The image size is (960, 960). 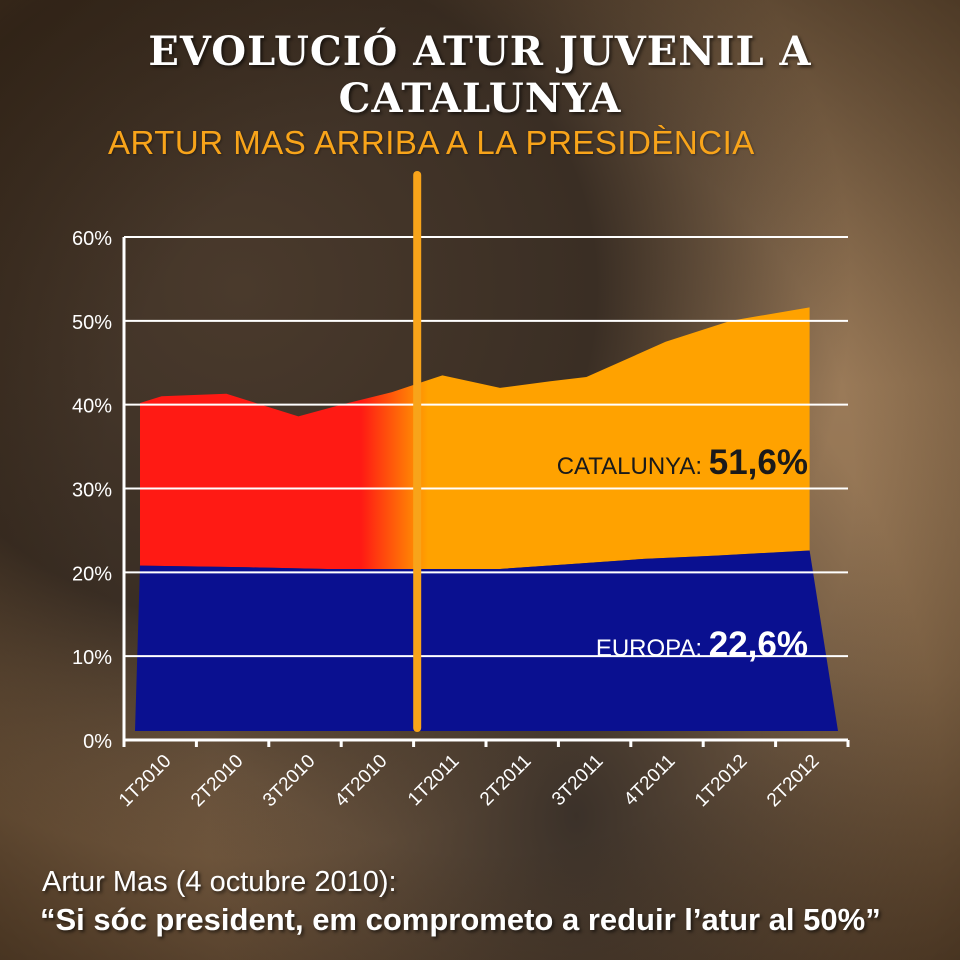 What do you see at coordinates (361, 781) in the screenshot?
I see `x-tick-label: 4T2010` at bounding box center [361, 781].